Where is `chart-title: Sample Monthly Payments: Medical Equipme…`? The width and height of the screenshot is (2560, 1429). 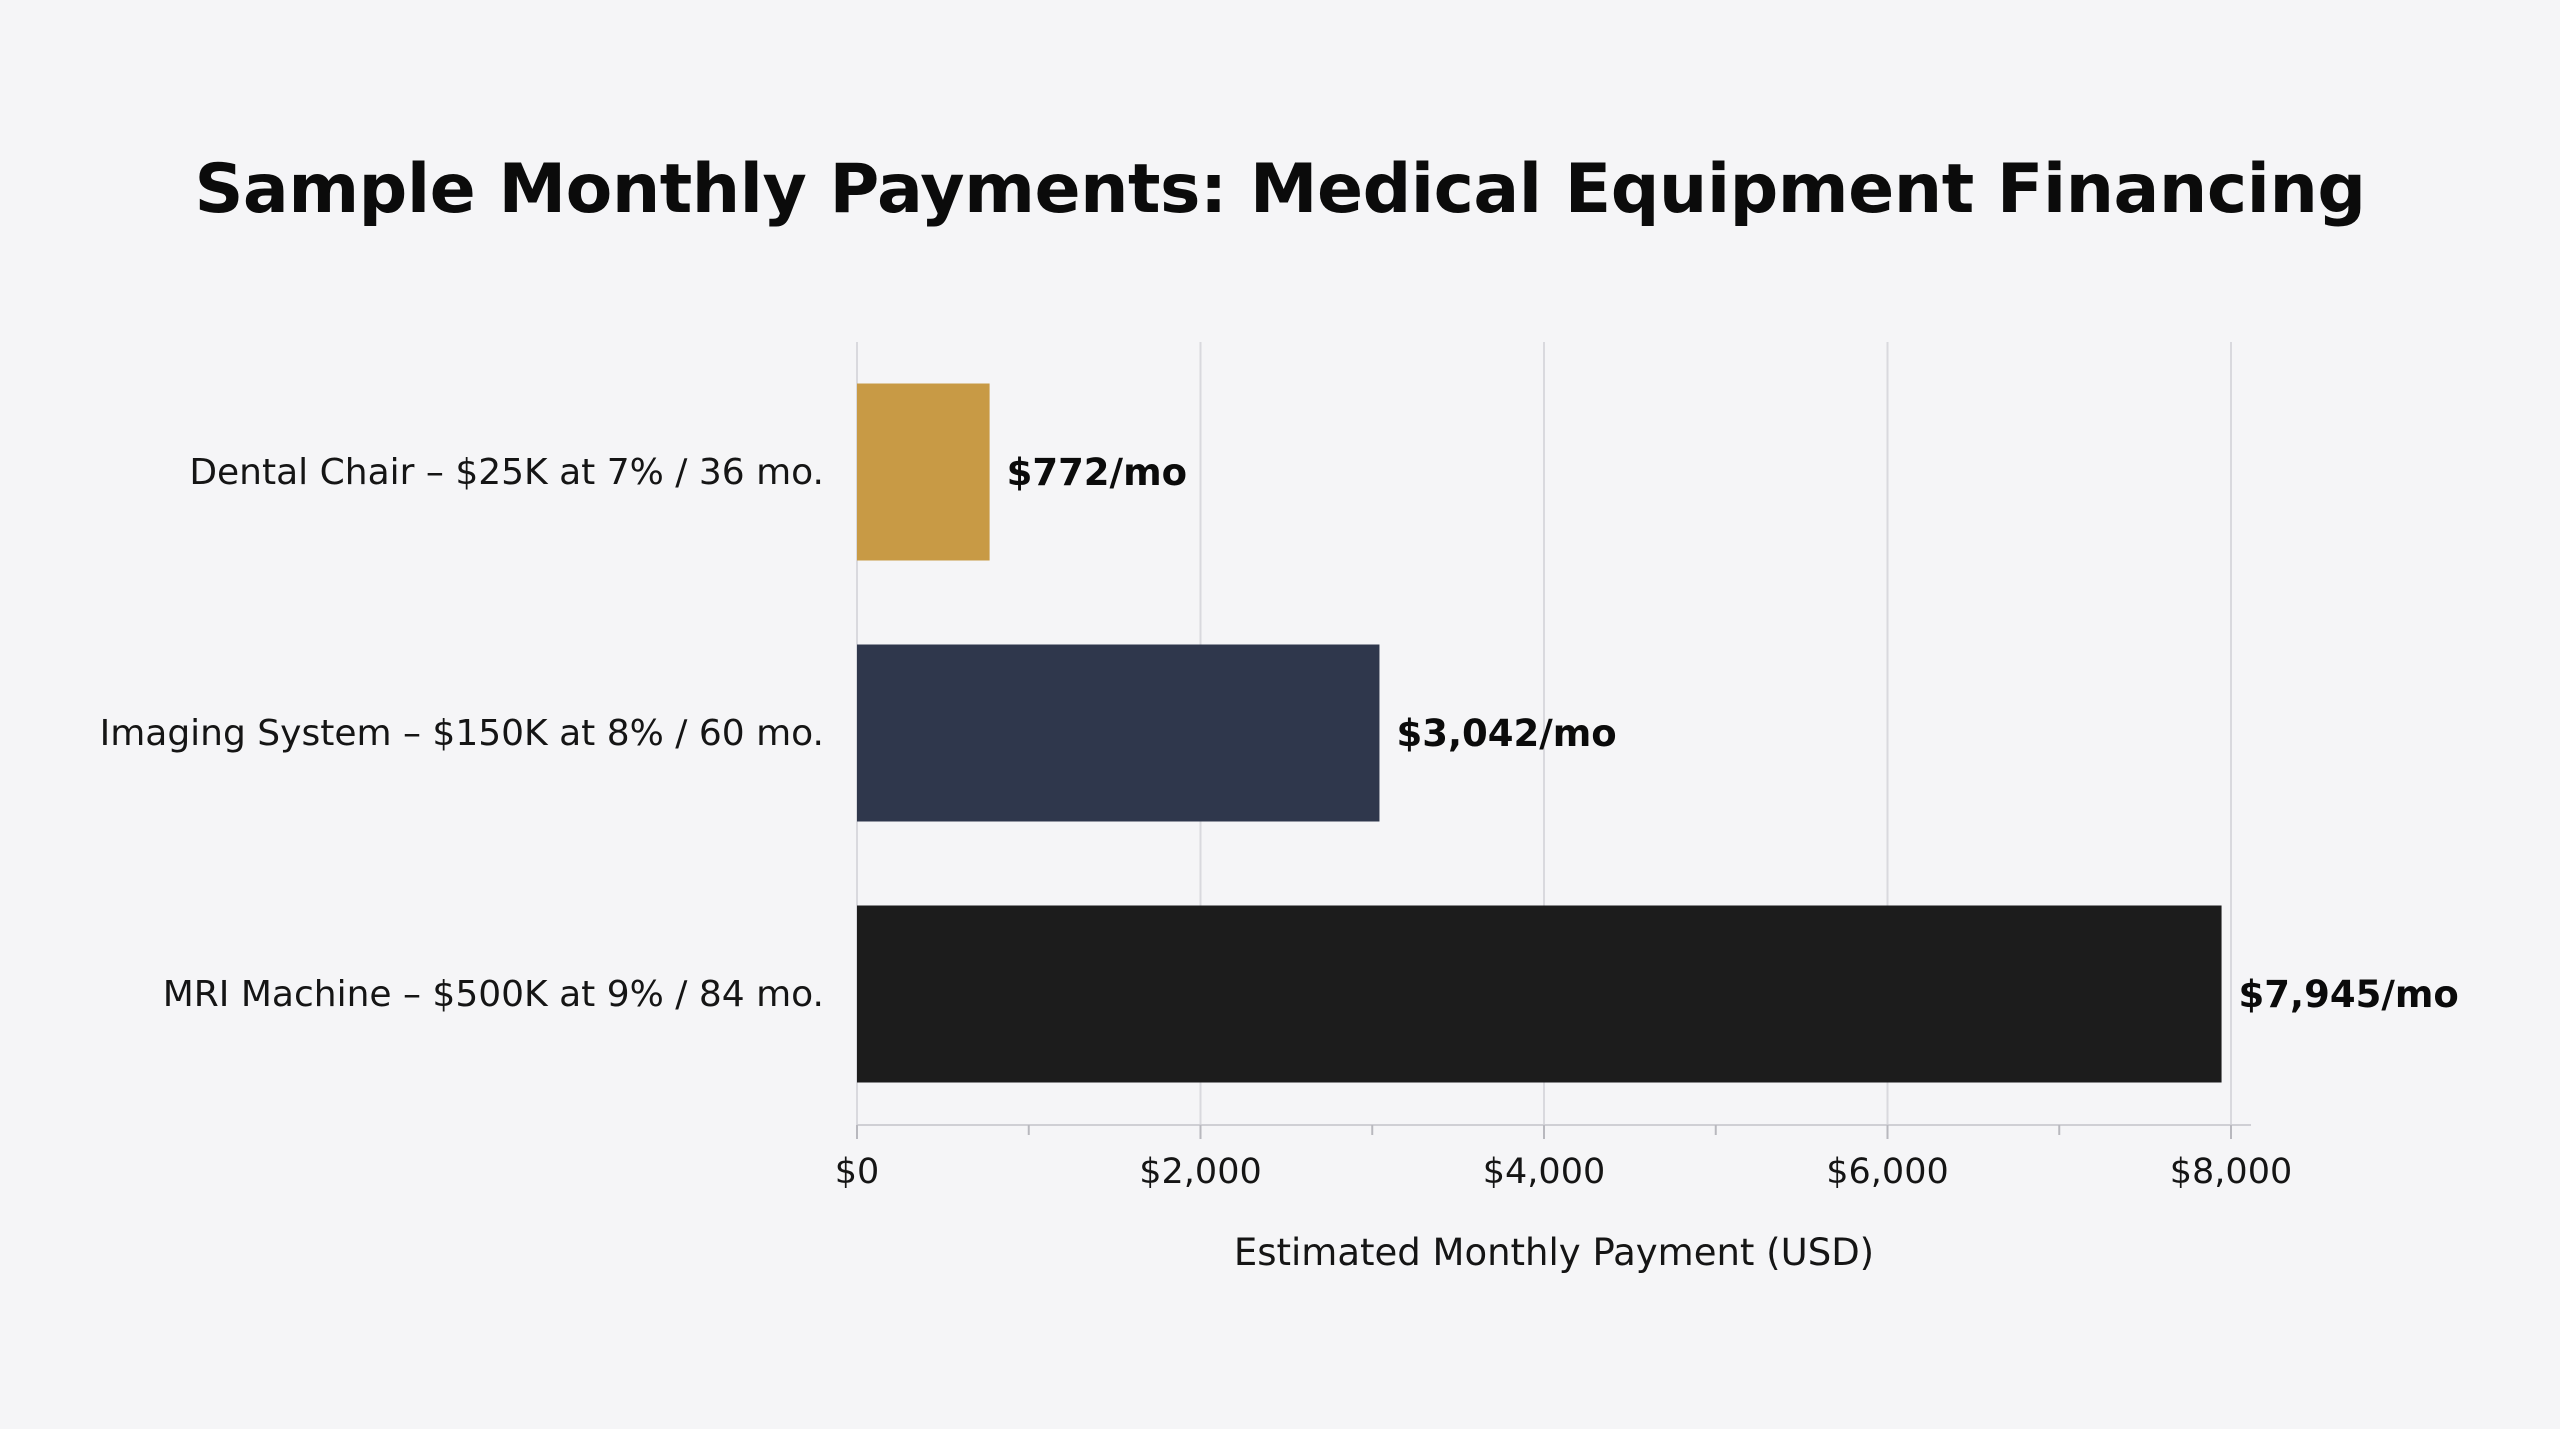
chart-title: Sample Monthly Payments: Medical Equipme… is located at coordinates (1280, 189).